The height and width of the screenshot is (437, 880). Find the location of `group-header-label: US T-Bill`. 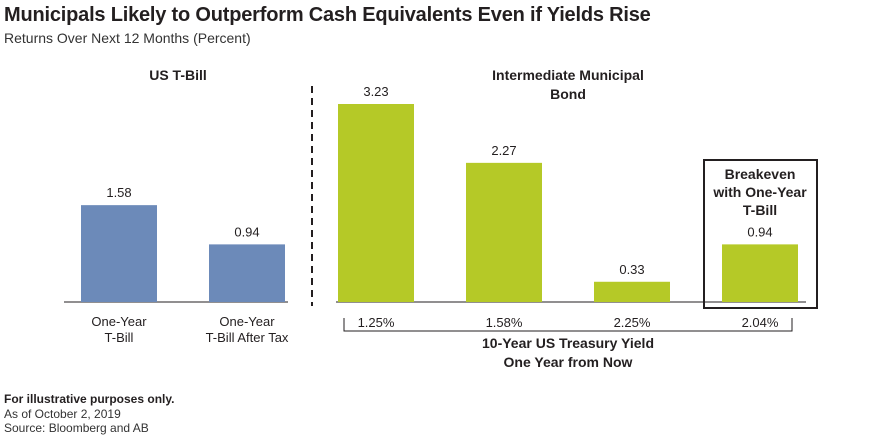

group-header-label: US T-Bill is located at coordinates (178, 75).